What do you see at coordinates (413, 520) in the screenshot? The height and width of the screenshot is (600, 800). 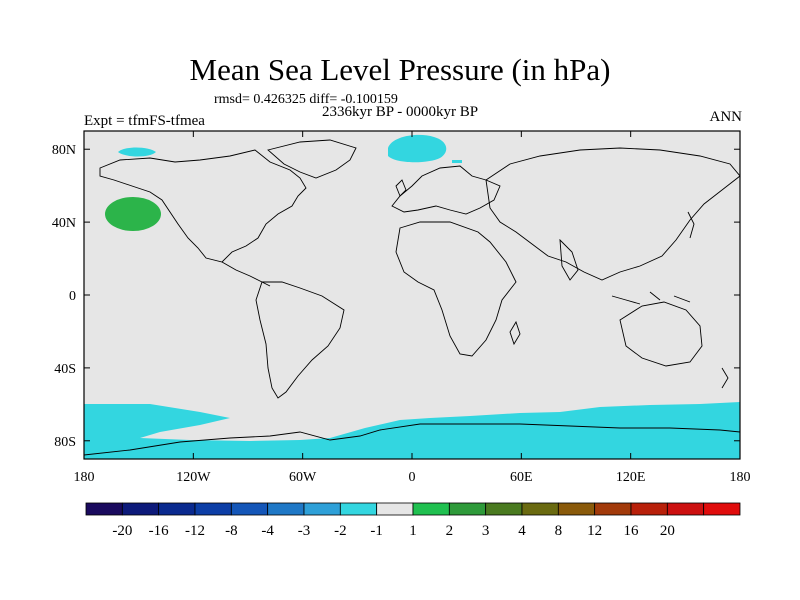 I see `colorbar: -20 -16 -12 -8 -4 -3 -2 -1 1 2 3 4 8 12 16 20` at bounding box center [413, 520].